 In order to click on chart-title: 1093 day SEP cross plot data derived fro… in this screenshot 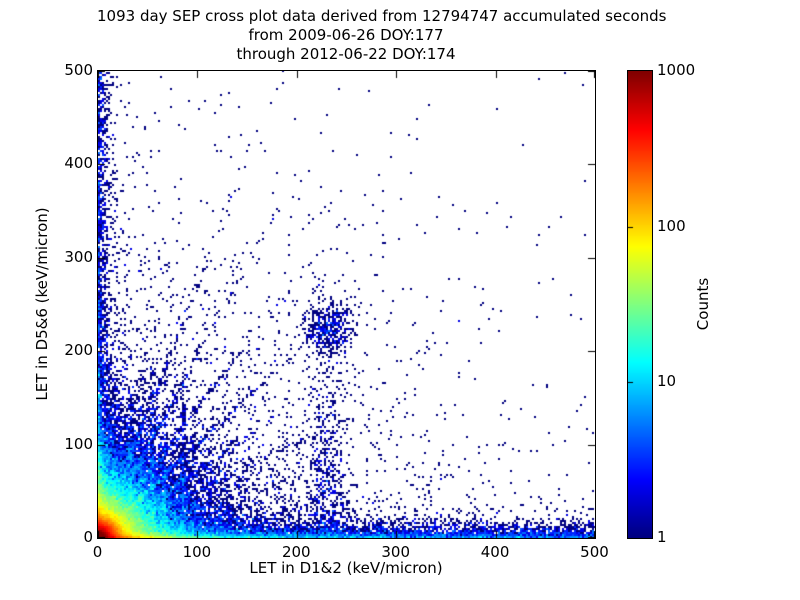, I will do `click(382, 16)`.